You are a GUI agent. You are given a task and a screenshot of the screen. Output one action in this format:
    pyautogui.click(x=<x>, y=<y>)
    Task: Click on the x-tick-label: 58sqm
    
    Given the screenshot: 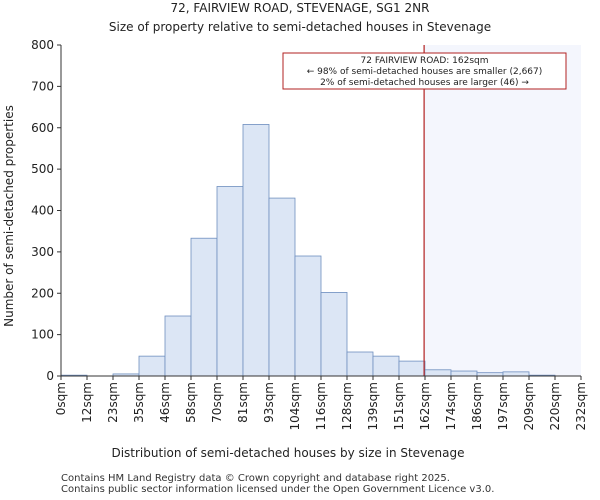 What is the action you would take?
    pyautogui.click(x=191, y=402)
    